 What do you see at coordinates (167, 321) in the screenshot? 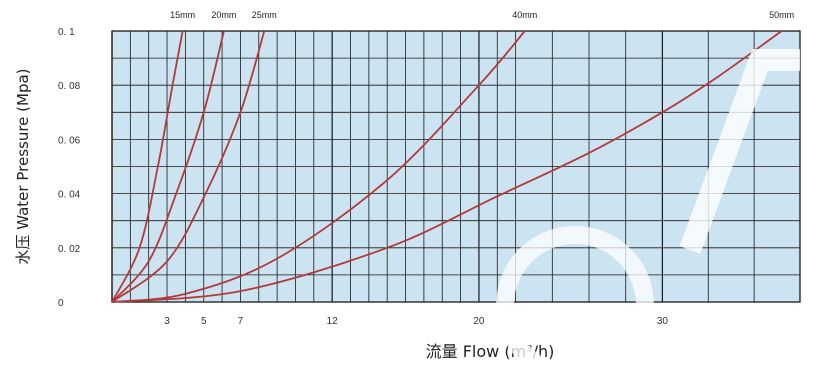
I see `x-tick-label: 3` at bounding box center [167, 321].